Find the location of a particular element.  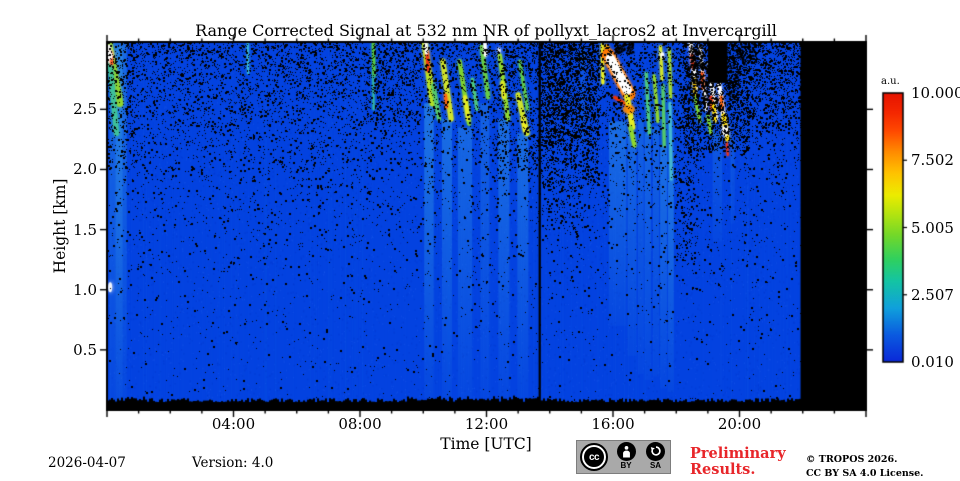

cc-by-group: BY is located at coordinates (626, 457).